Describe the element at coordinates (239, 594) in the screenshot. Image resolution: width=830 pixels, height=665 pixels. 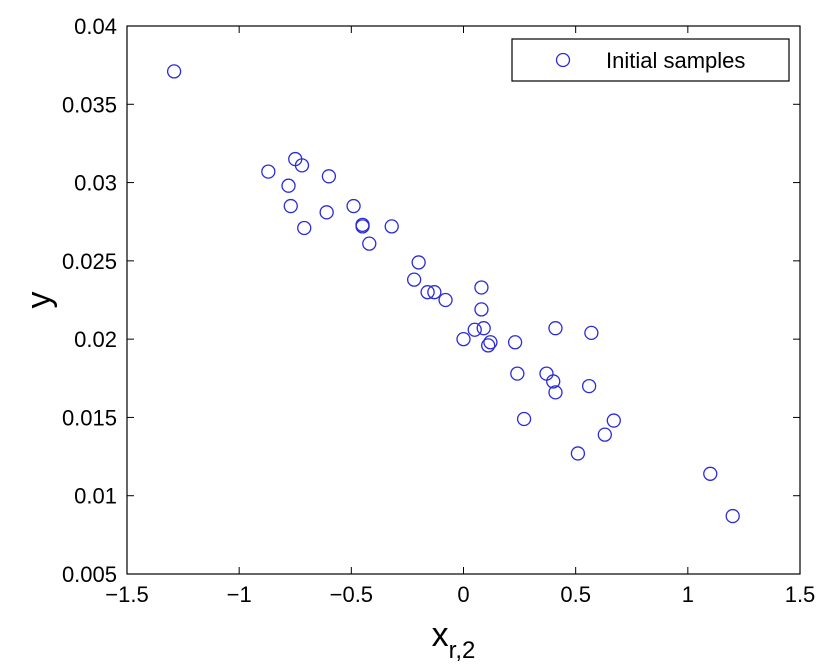
I see `x-tick-label: −1` at that location.